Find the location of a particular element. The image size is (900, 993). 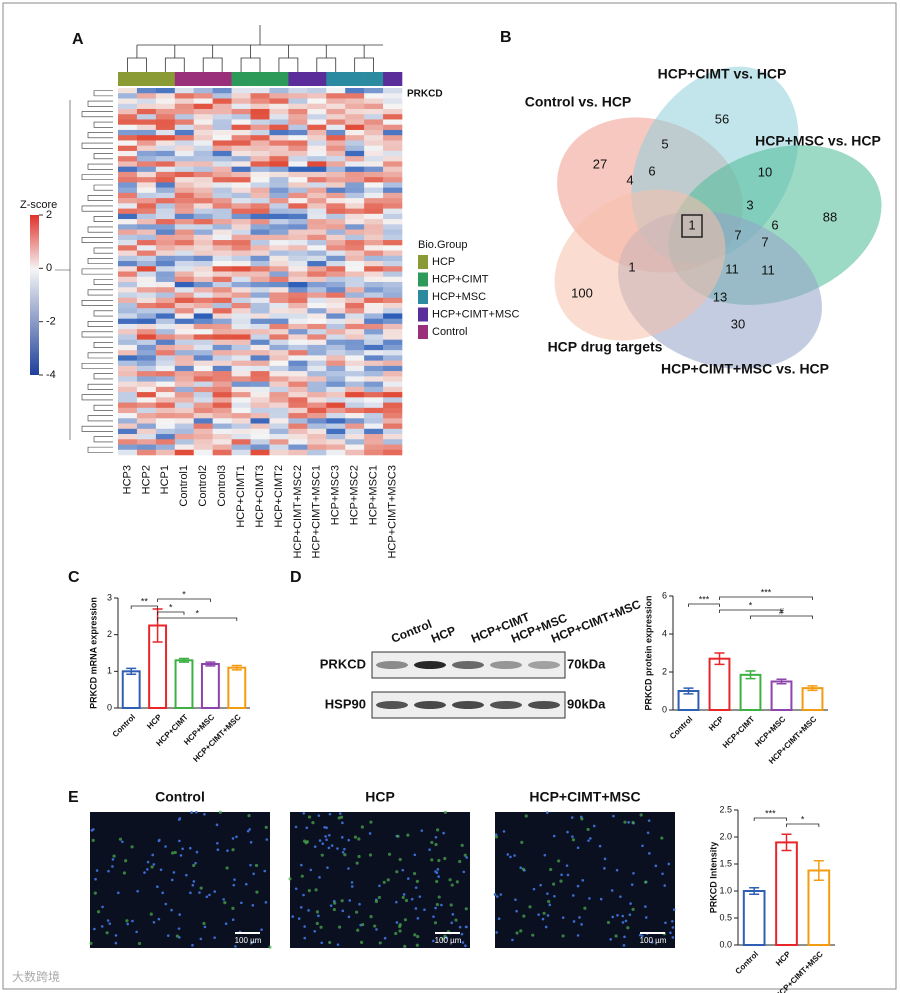

legend-title: Bio.Group is located at coordinates (443, 245).